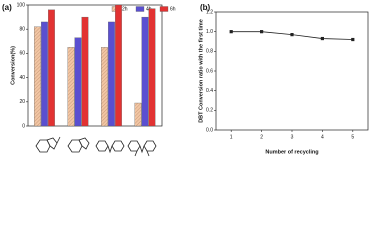  Describe the element at coordinates (13, 65) in the screenshot. I see `y-axis-label: Conversion(%)` at that location.